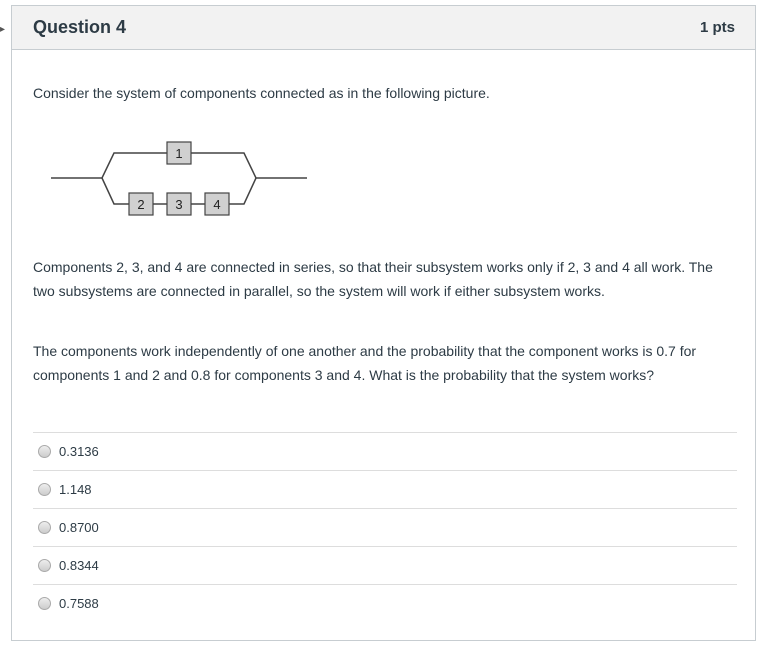 The width and height of the screenshot is (781, 652). Describe the element at coordinates (385, 603) in the screenshot. I see `answer-option: 0.7588` at that location.